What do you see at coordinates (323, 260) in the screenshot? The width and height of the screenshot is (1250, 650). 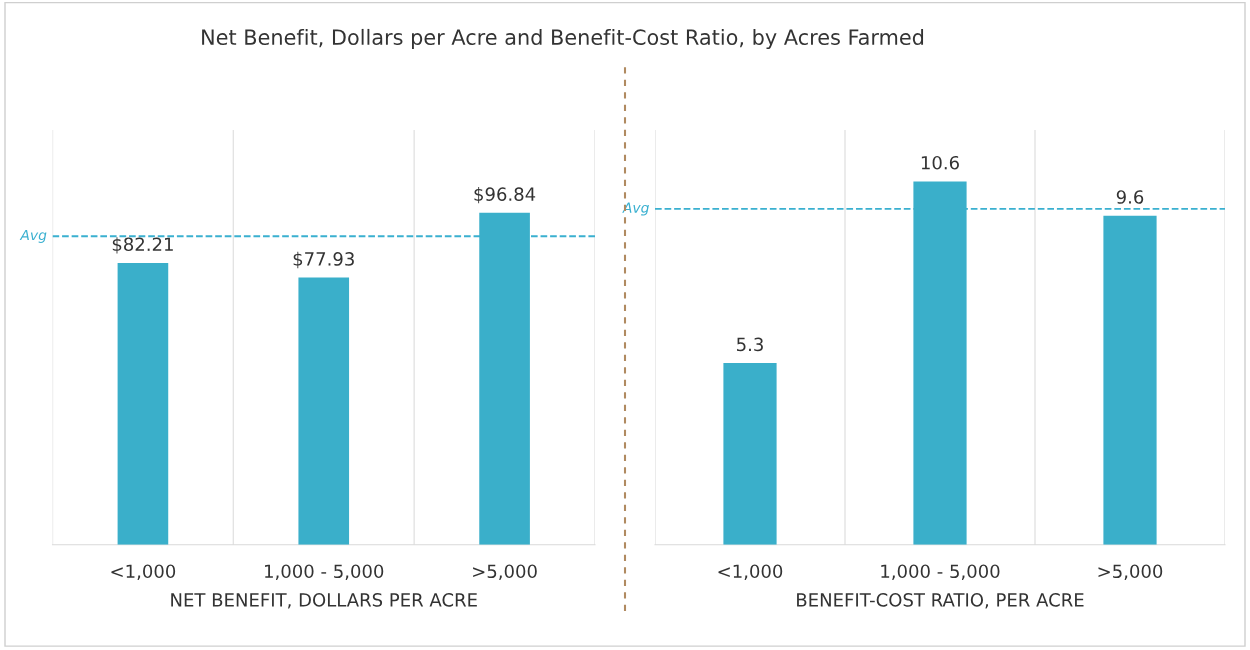 I see `data-label: $77.93` at bounding box center [323, 260].